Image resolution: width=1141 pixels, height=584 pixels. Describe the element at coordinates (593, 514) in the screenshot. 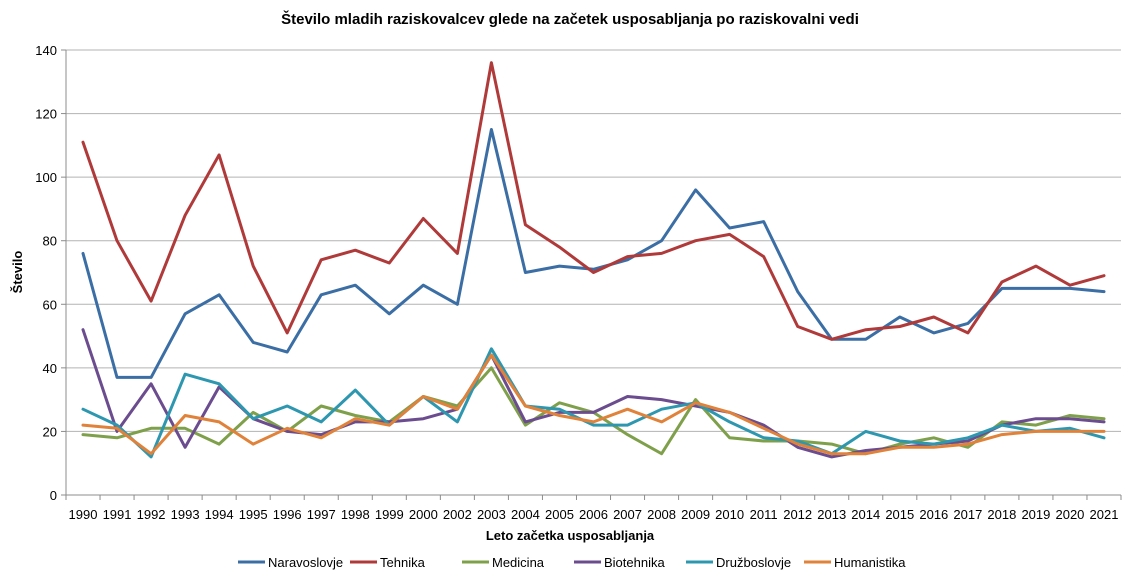

I see `x-tick-label: 2006` at that location.